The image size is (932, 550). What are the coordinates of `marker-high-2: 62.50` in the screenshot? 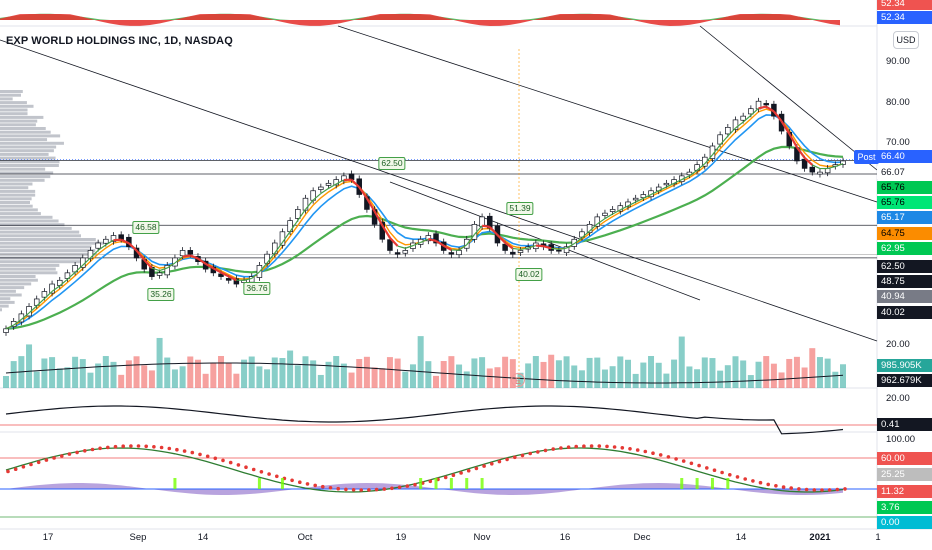 It's located at (391, 163).